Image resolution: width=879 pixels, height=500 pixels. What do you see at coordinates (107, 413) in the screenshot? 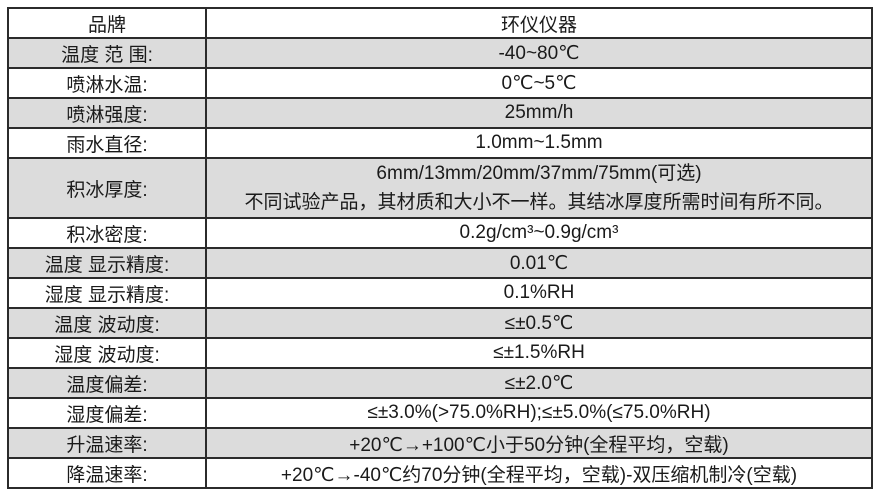
I see `spec-label-cell: 湿度偏差:` at bounding box center [107, 413].